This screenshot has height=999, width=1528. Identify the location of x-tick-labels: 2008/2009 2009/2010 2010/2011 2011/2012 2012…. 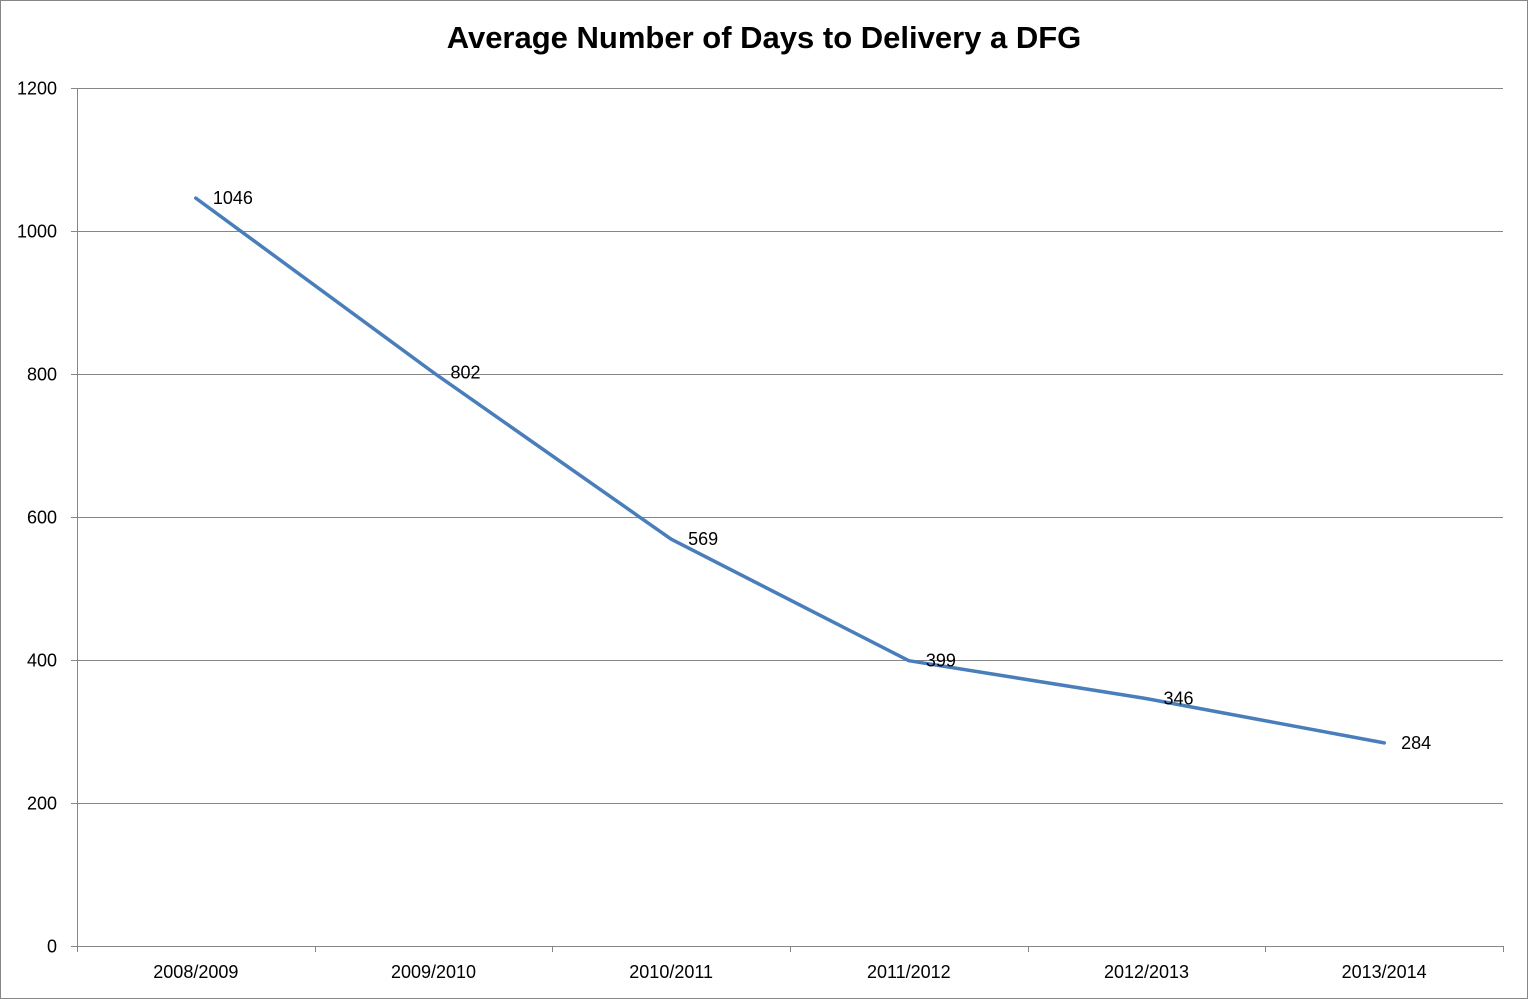
(789, 972).